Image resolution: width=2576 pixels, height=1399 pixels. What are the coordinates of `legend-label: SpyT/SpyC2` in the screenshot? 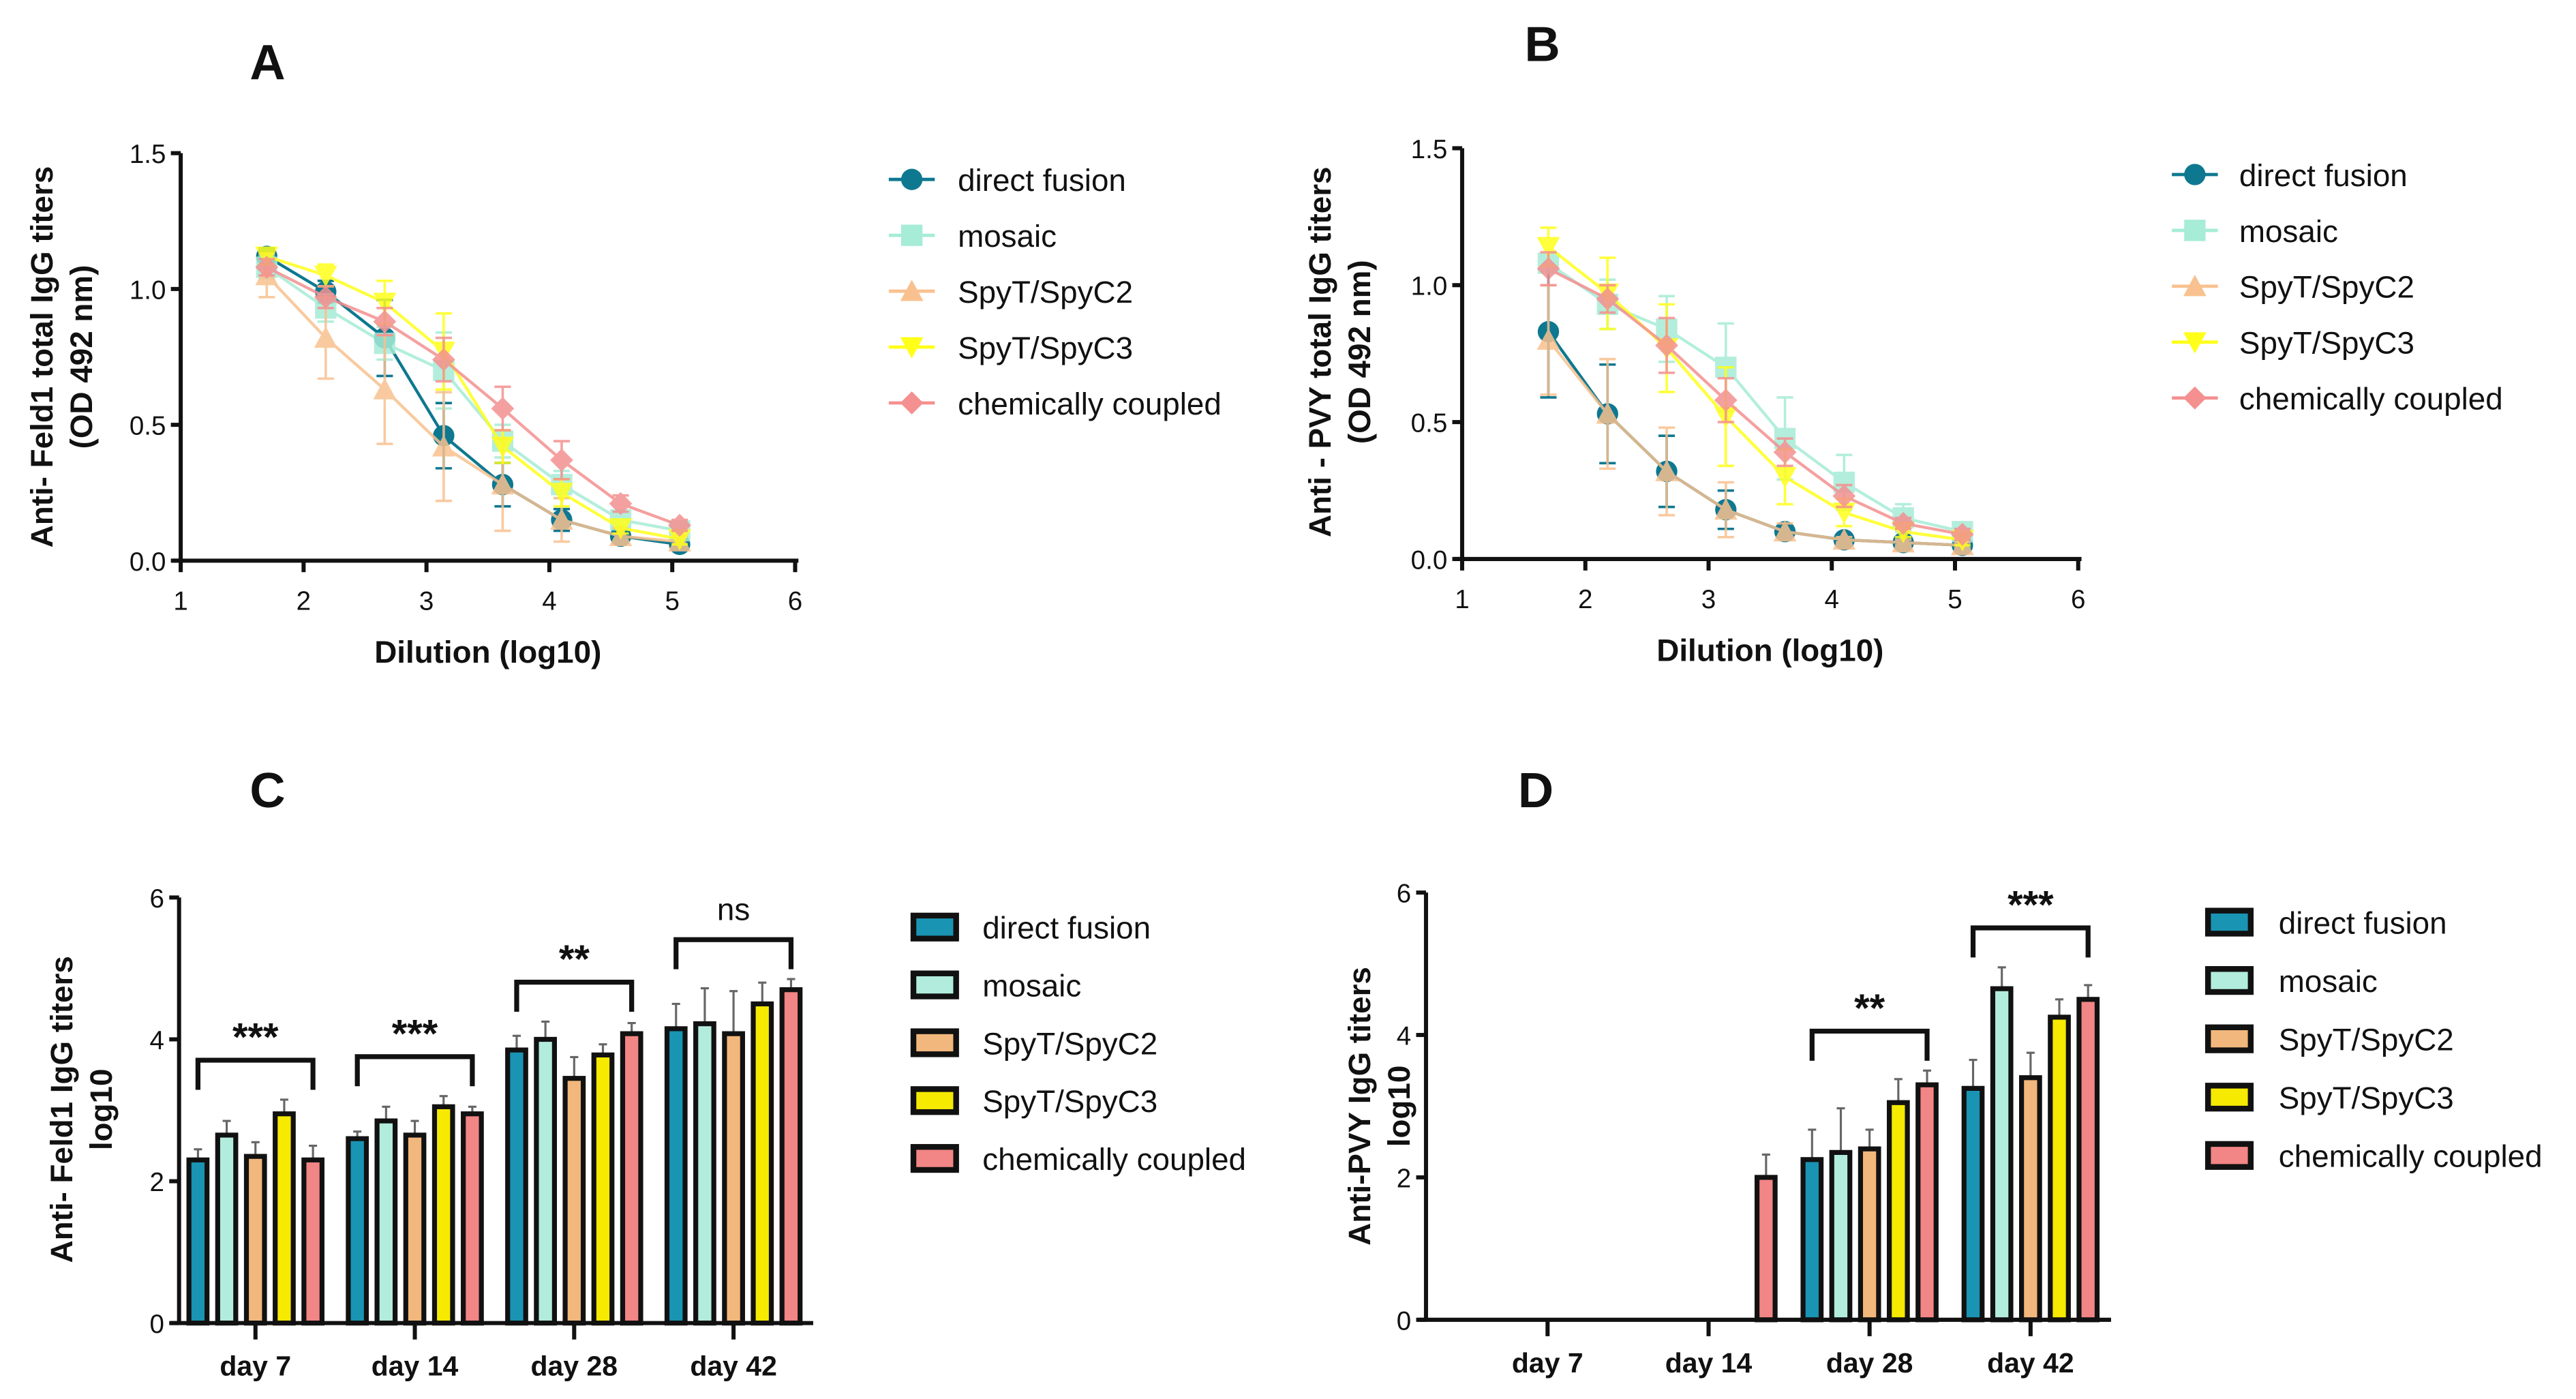 It's located at (1045, 292).